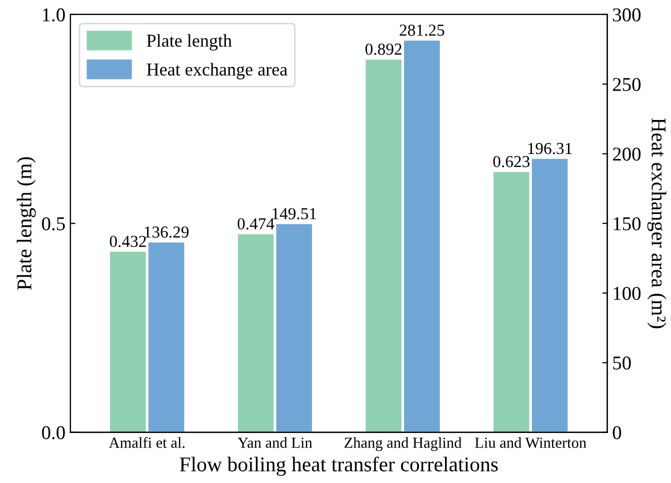  What do you see at coordinates (146, 442) in the screenshot?
I see `x-tick-label: Amalfi et al.` at bounding box center [146, 442].